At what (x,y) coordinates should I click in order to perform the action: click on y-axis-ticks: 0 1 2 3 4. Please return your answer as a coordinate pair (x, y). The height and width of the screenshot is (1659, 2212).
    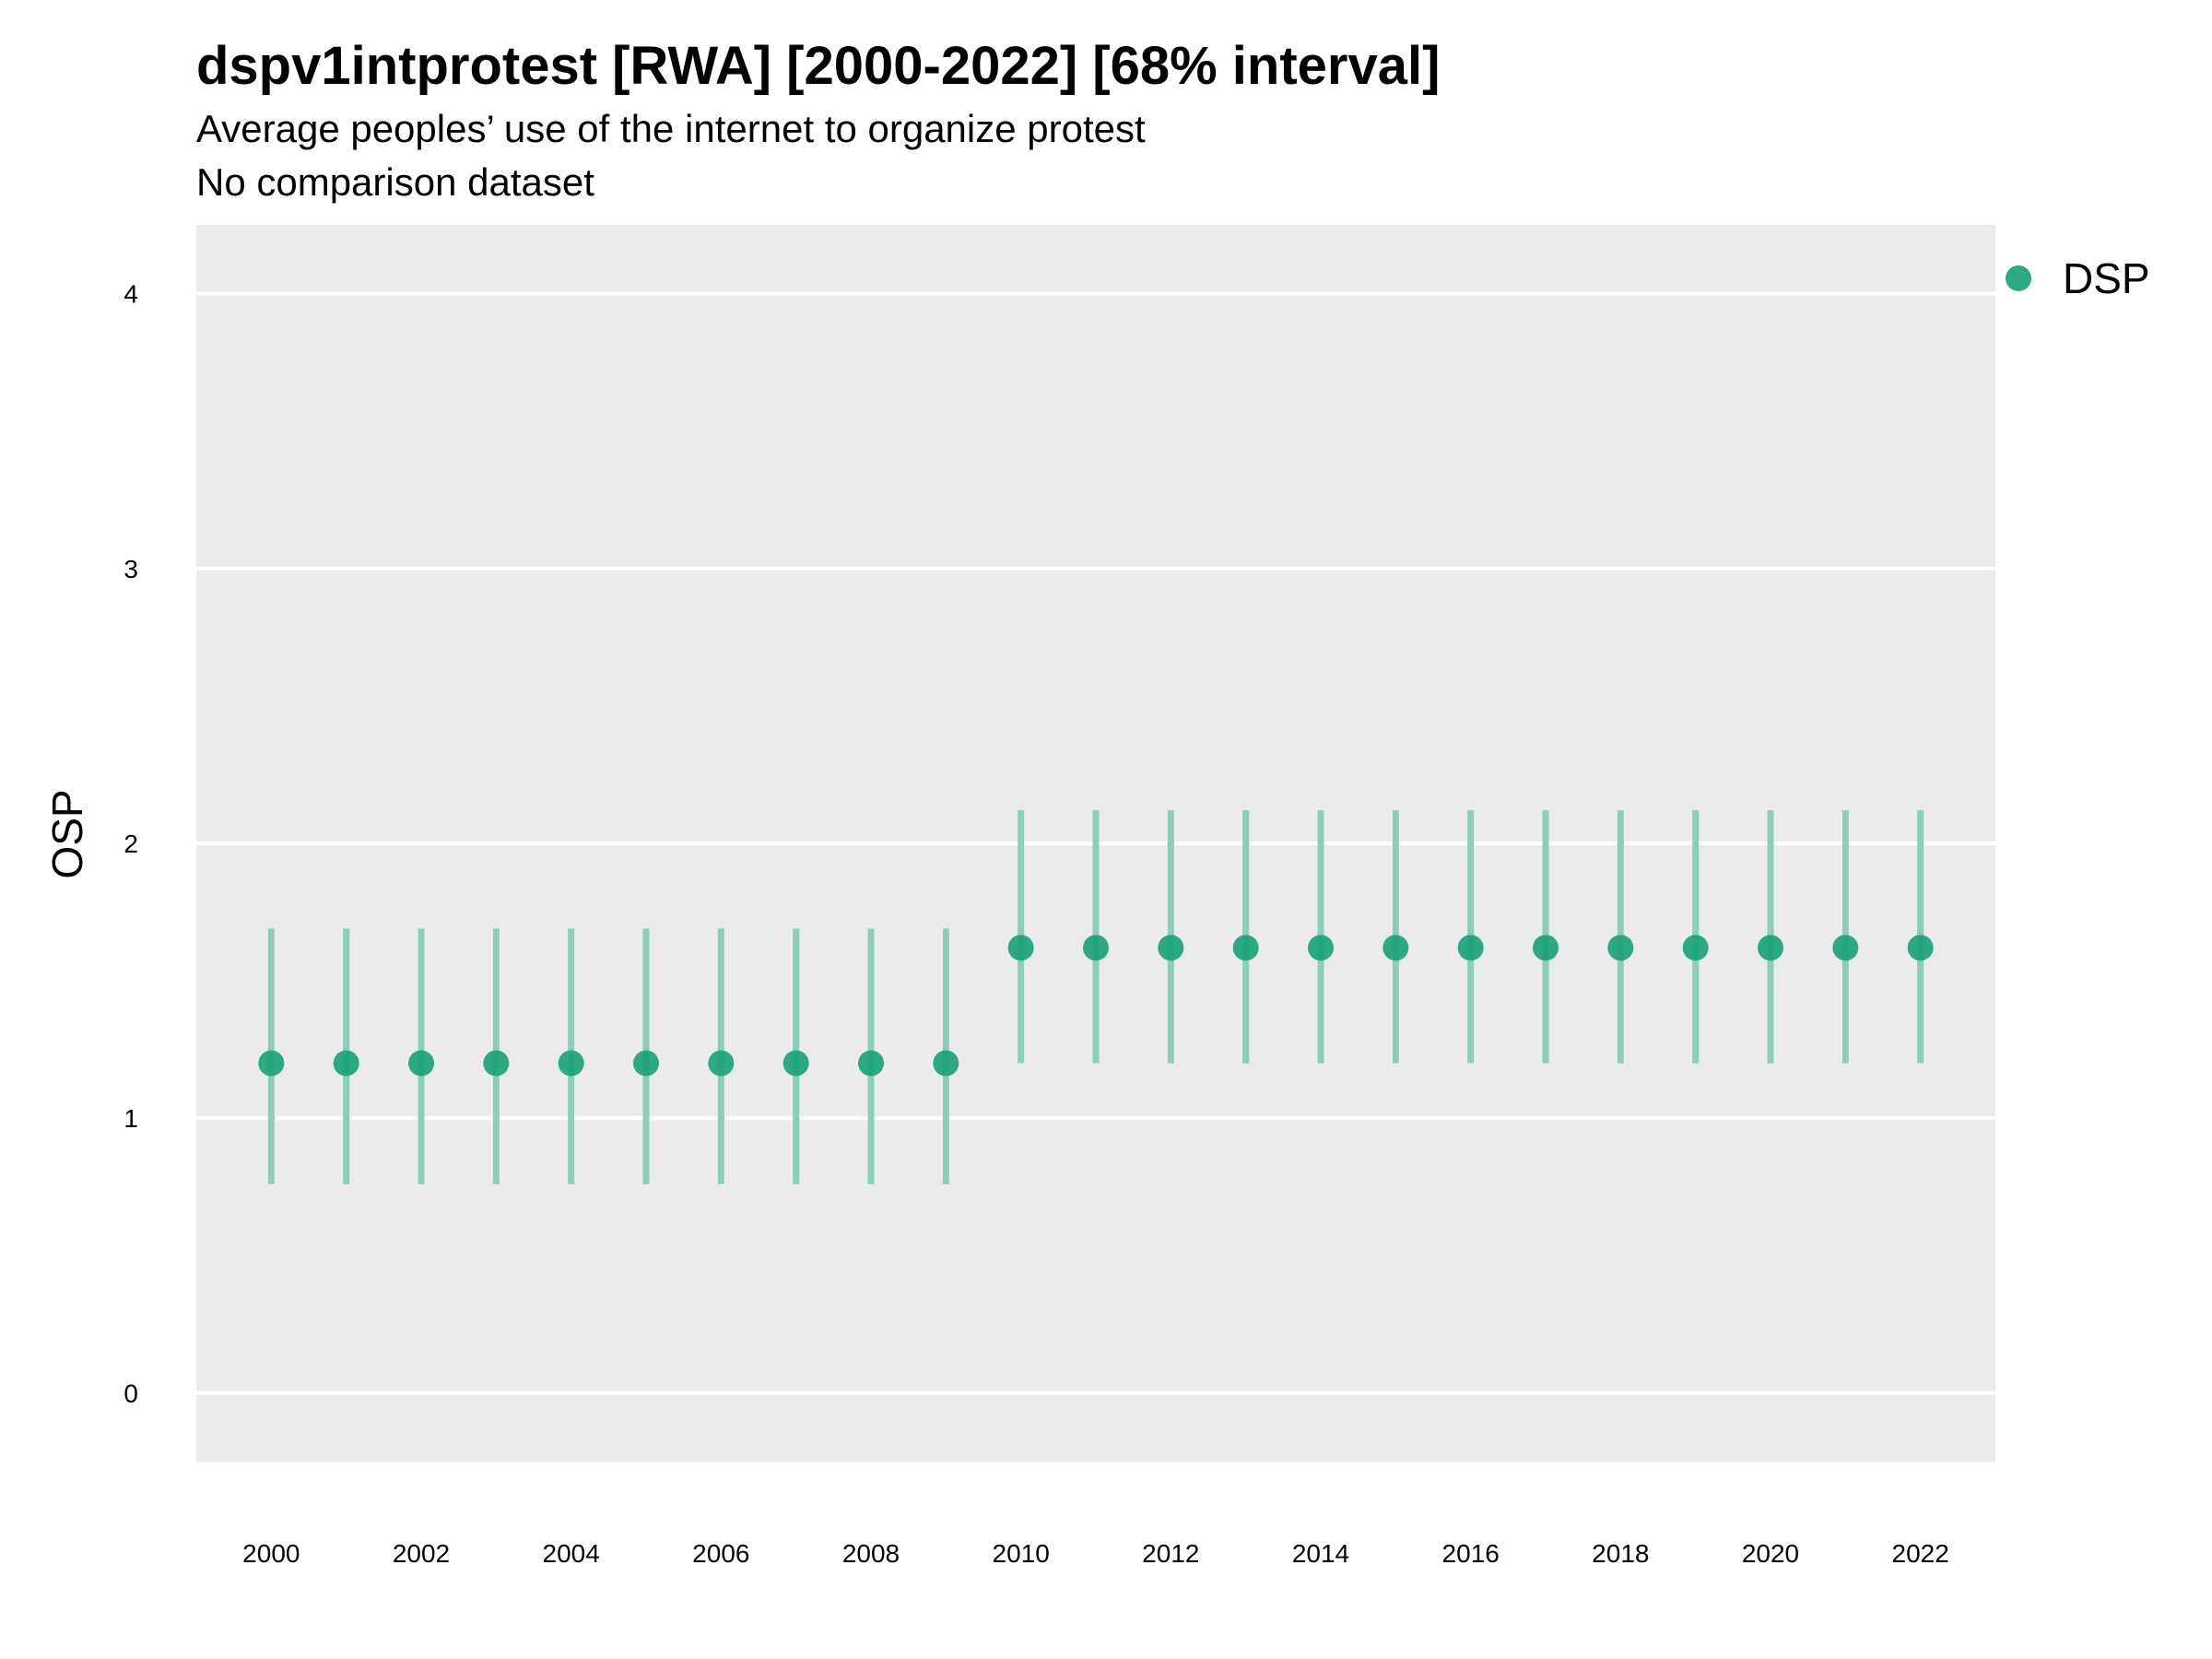
    Looking at the image, I should click on (131, 844).